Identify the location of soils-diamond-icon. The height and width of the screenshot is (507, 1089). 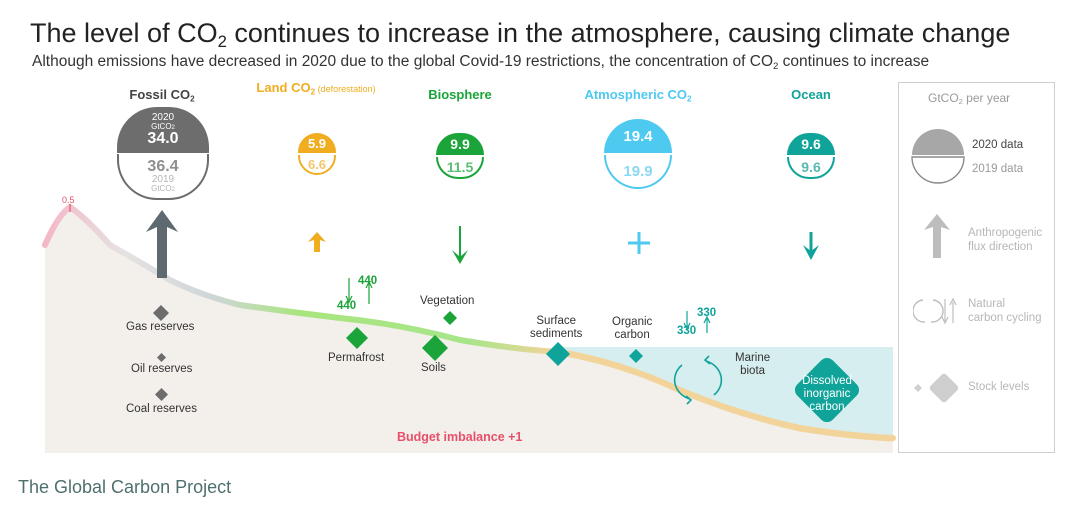
(435, 348).